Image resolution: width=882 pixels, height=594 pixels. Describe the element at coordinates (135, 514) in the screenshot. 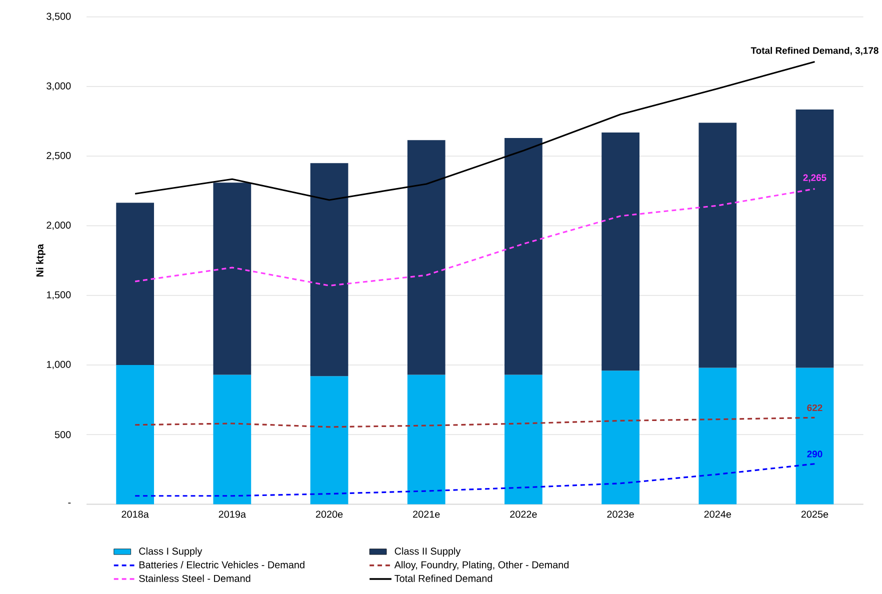

I see `x-tick-label: 2018a` at that location.